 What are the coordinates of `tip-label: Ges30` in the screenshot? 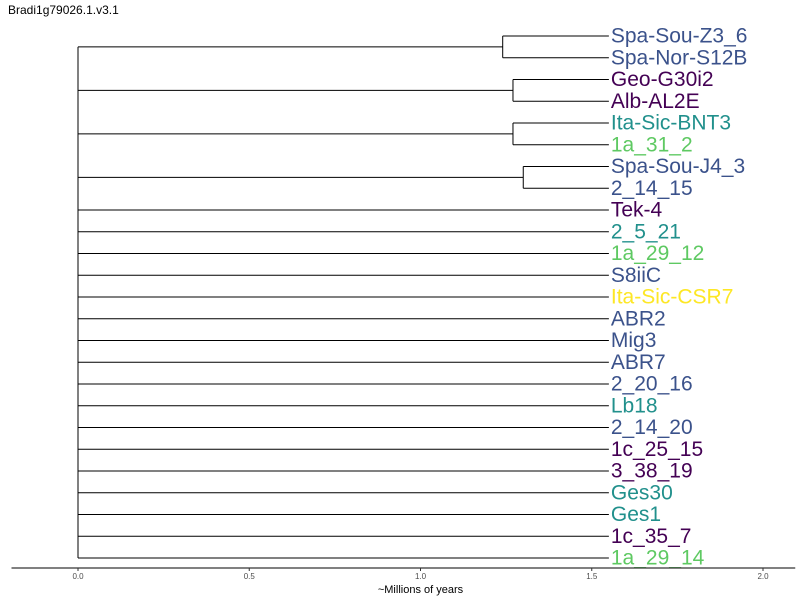 It's located at (642, 492).